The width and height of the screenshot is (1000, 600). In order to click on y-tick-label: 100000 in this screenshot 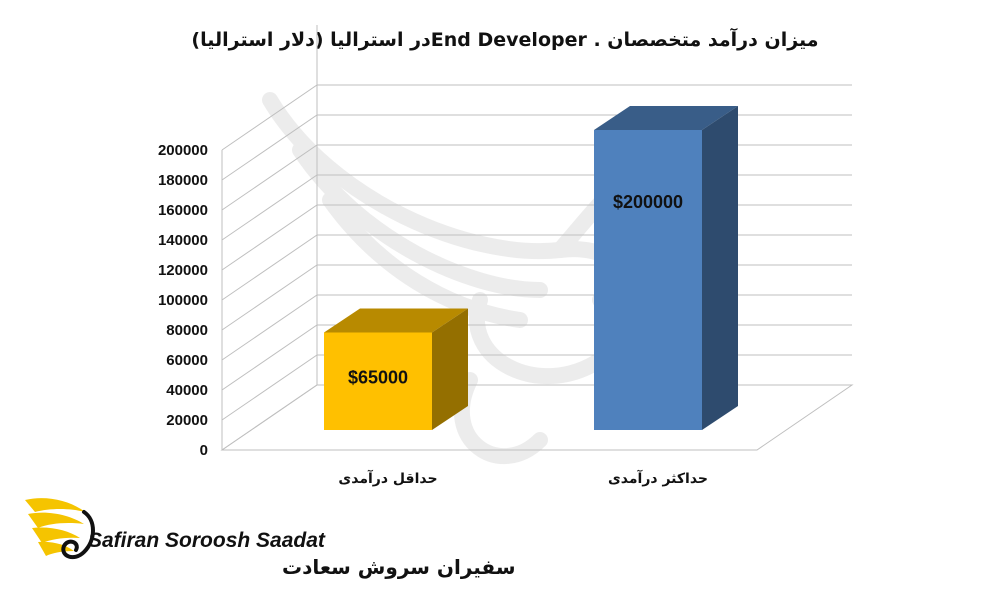, I will do `click(183, 300)`.